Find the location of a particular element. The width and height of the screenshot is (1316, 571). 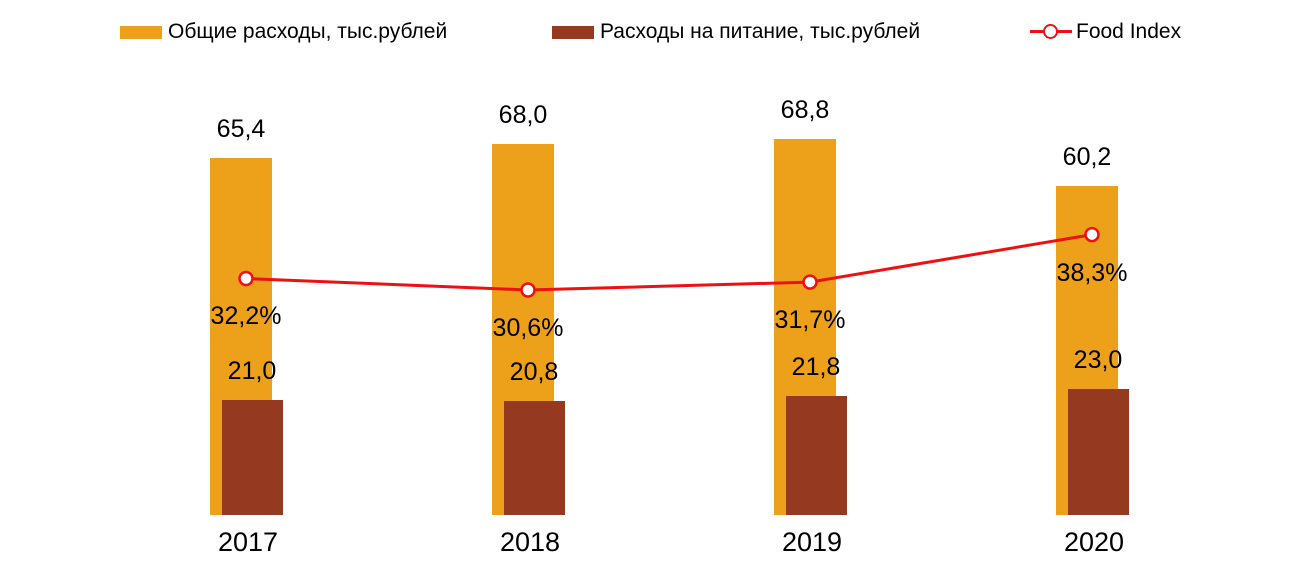

category-label: 2018 is located at coordinates (530, 542).